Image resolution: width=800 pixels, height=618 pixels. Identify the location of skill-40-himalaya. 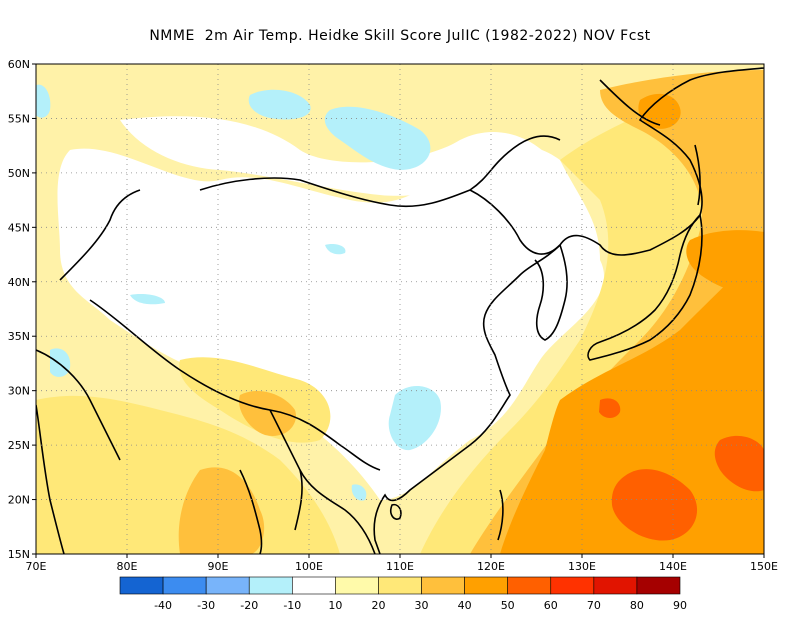
(267, 413).